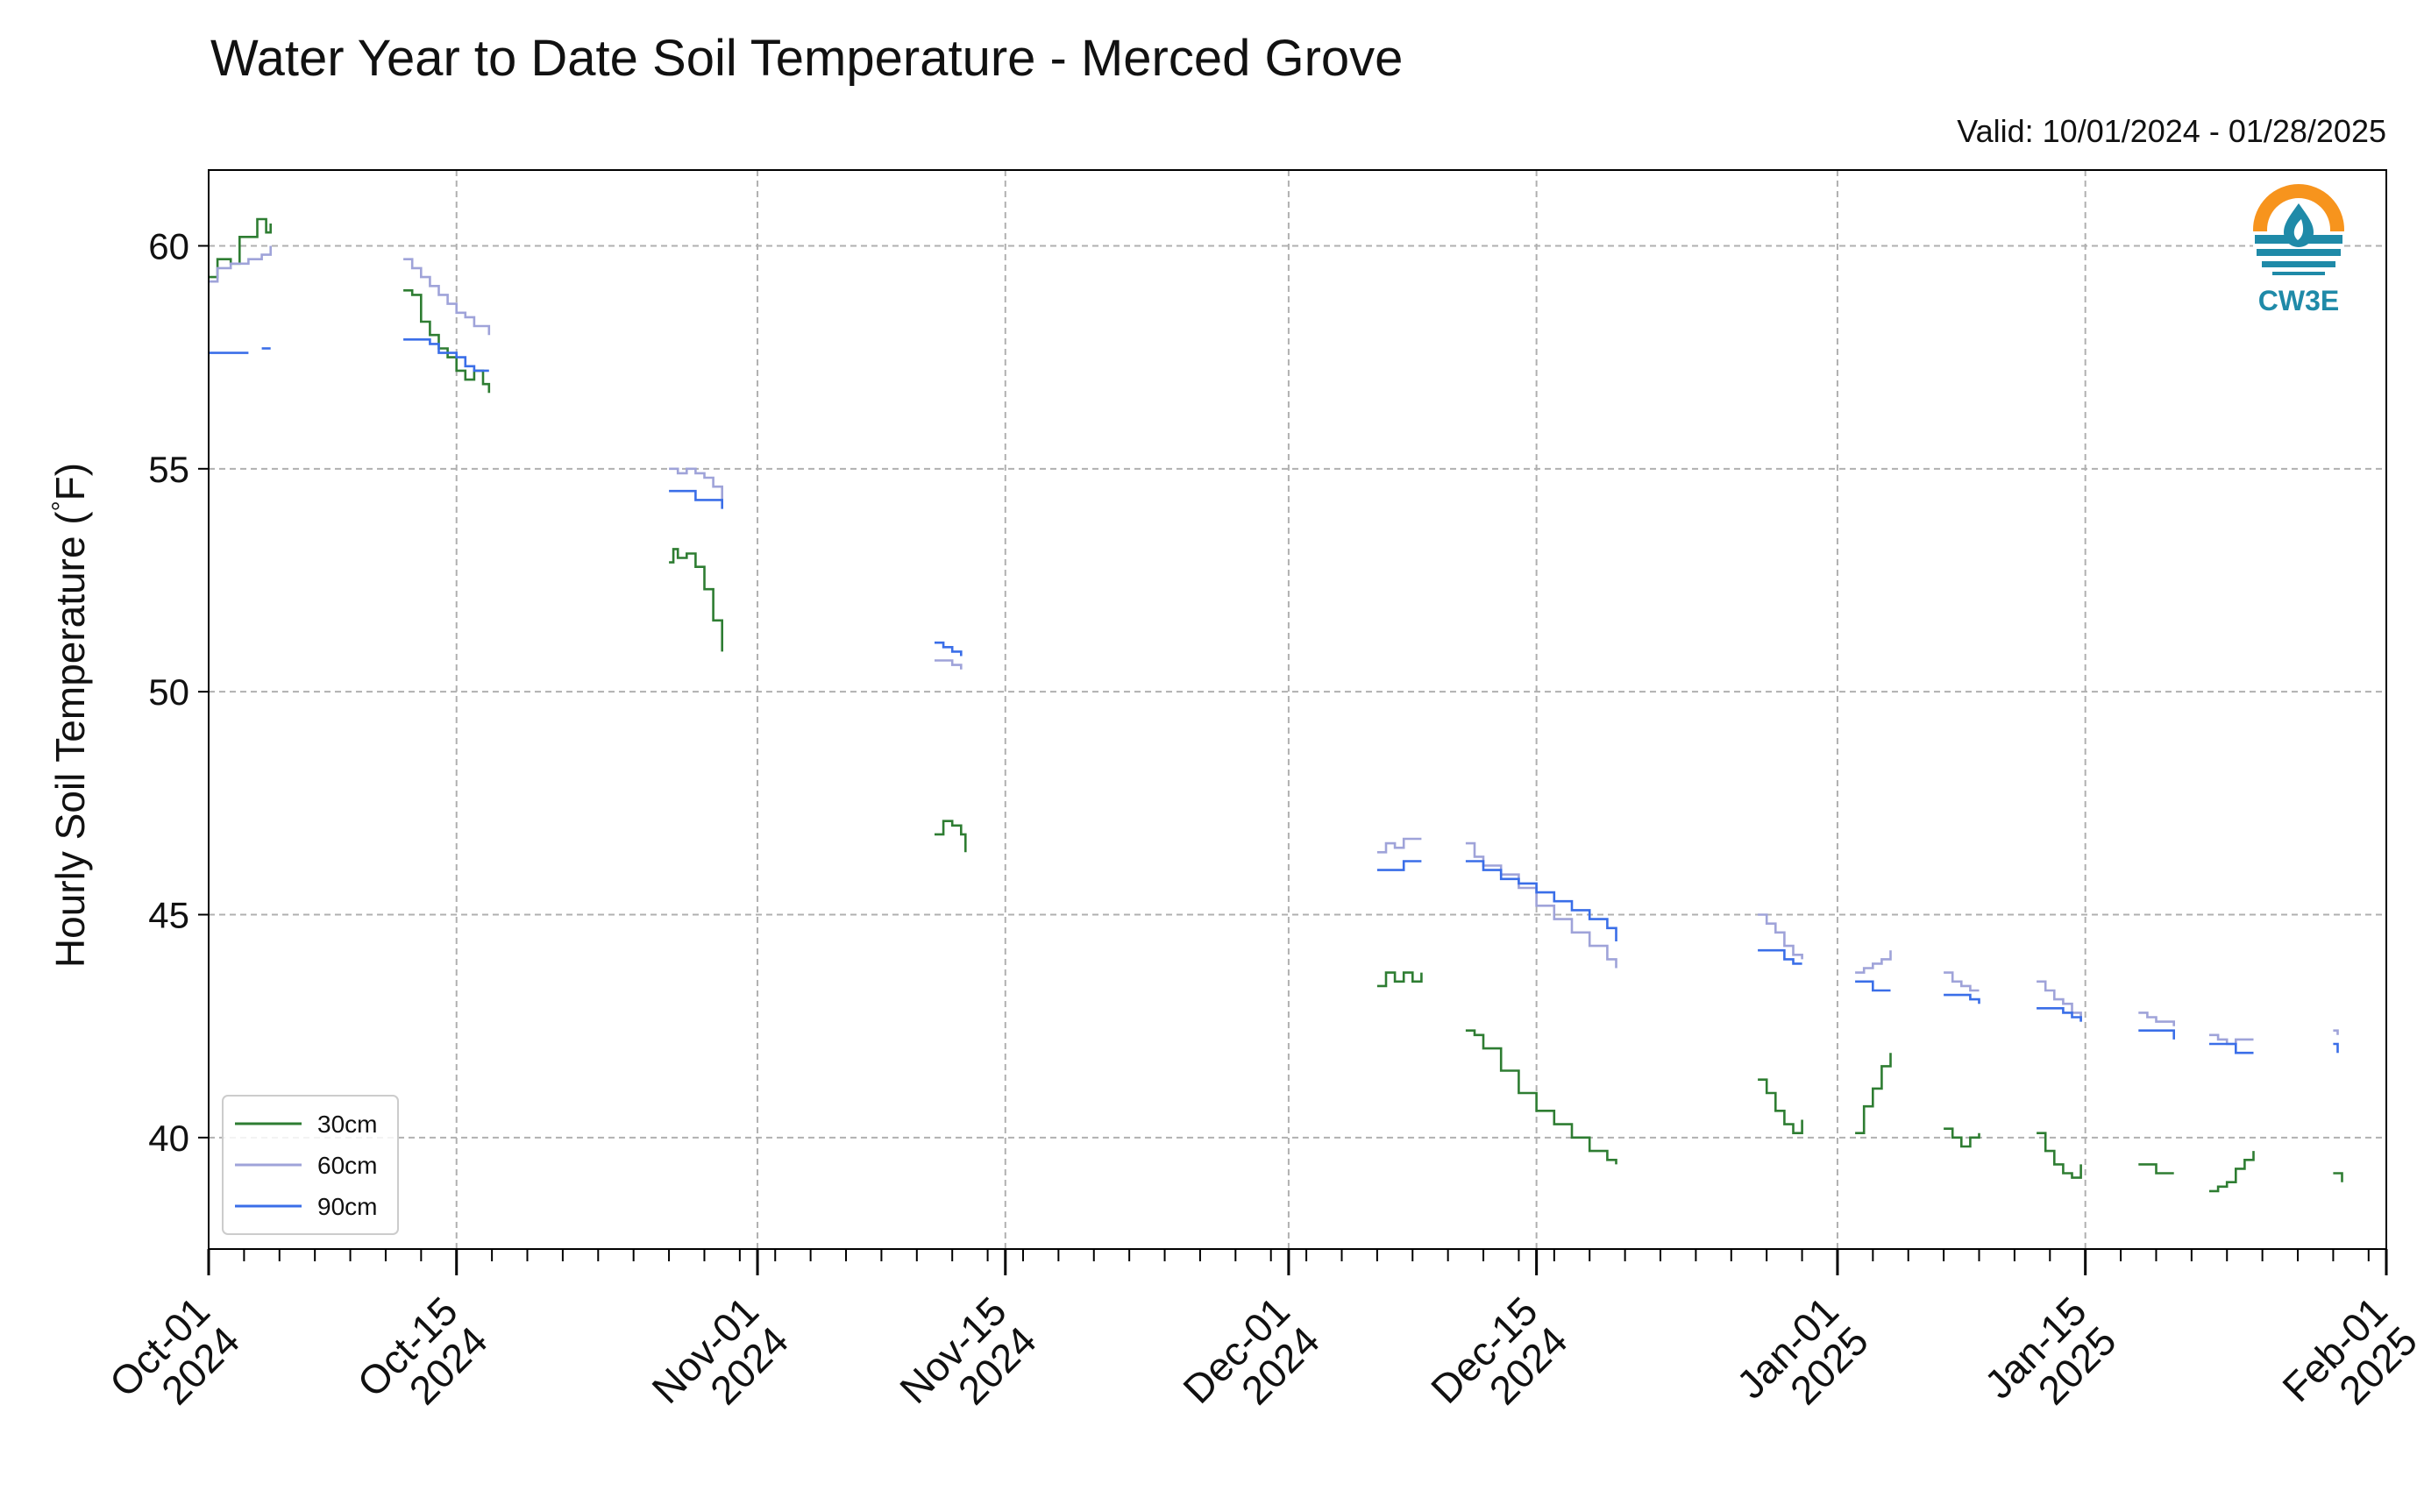 The height and width of the screenshot is (1512, 2417). I want to click on y-axis-label-unit: F), so click(70, 481).